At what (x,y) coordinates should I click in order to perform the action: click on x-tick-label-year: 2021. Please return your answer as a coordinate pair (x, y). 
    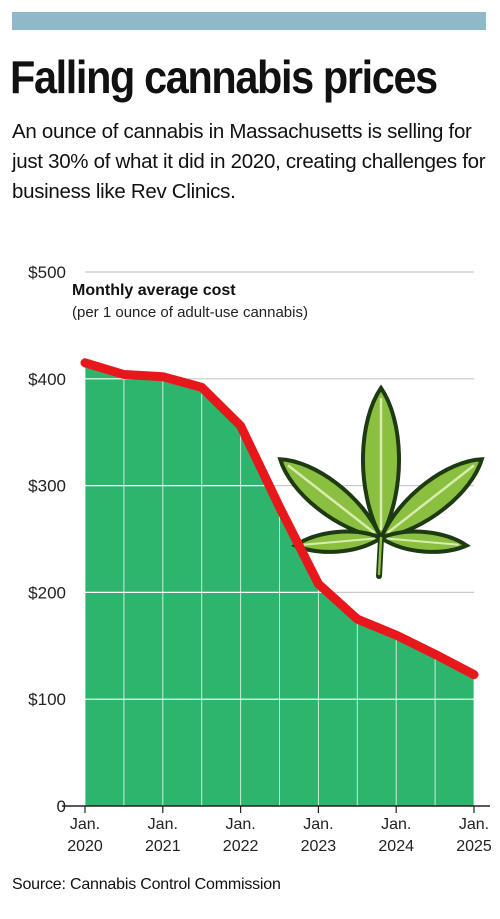
    Looking at the image, I should click on (163, 846).